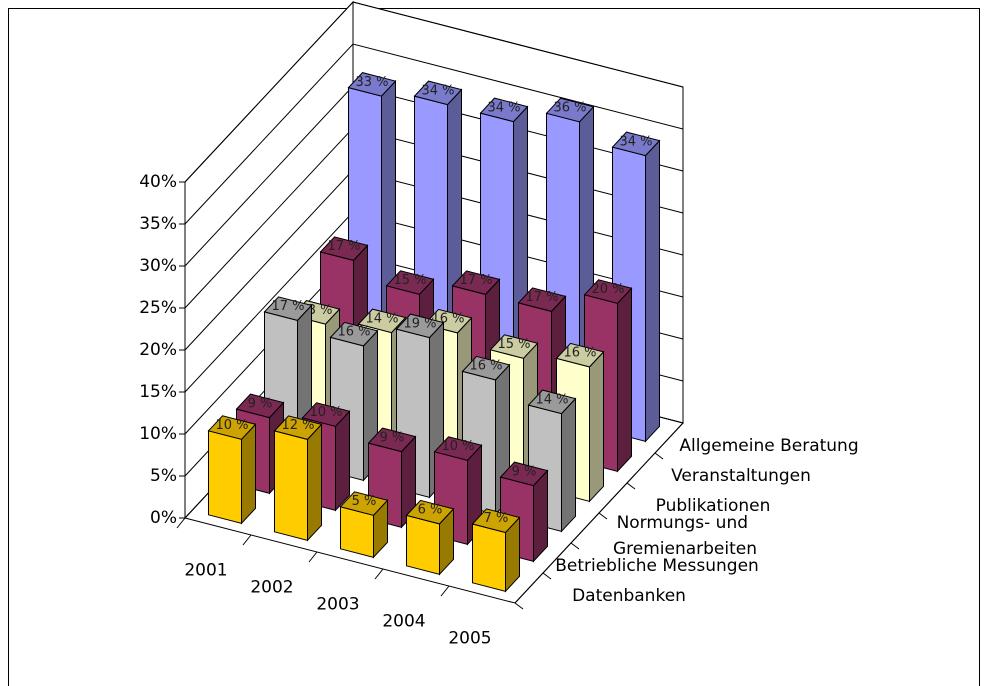  Describe the element at coordinates (469, 639) in the screenshot. I see `x-tick-label: 2005` at that location.